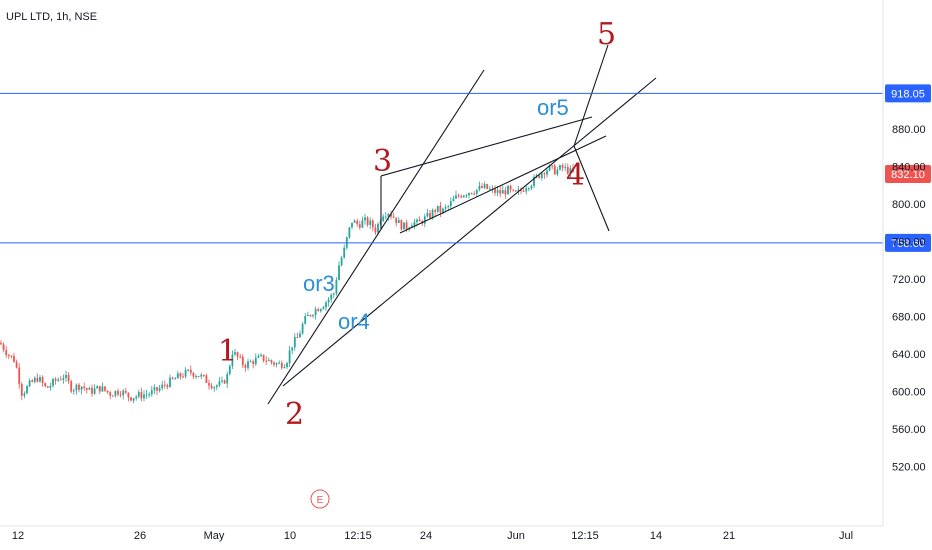  Describe the element at coordinates (516, 536) in the screenshot. I see `x-tick-label: Jun` at that location.